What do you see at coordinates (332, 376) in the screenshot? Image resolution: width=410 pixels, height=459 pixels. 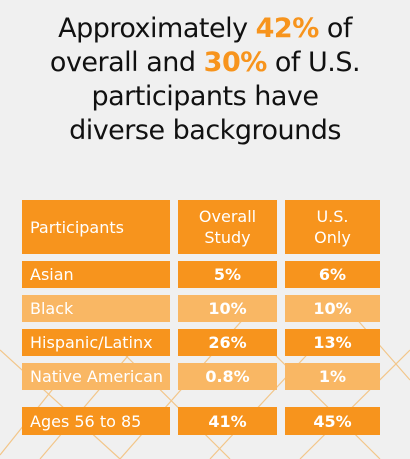 I see `row-us-value: 1%` at bounding box center [332, 376].